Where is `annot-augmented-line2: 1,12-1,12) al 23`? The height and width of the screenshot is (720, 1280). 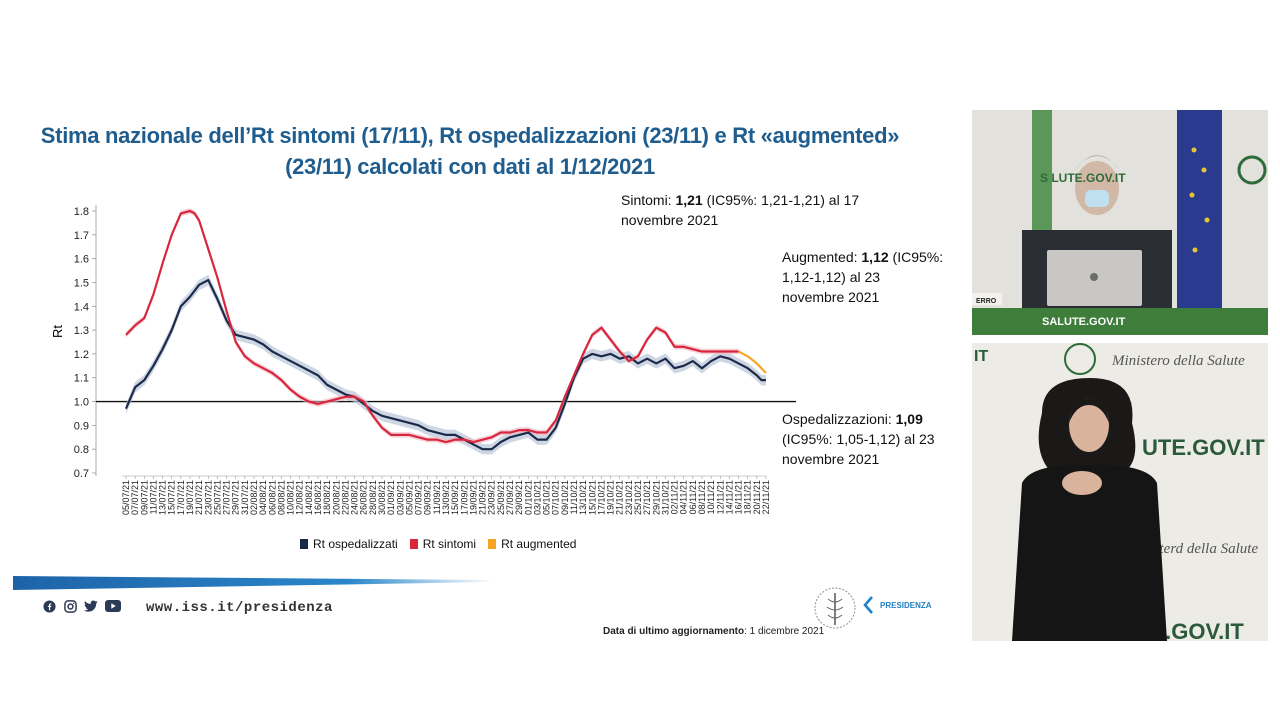 annot-augmented-line2: 1,12-1,12) al 23 is located at coordinates (831, 277).